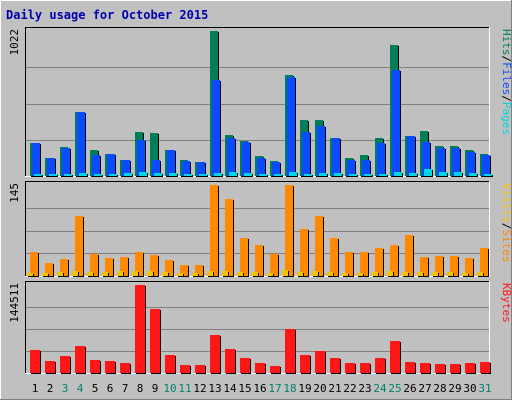 The height and width of the screenshot is (405, 512). I want to click on legend-visits: Visits/Sites, so click(506, 223).